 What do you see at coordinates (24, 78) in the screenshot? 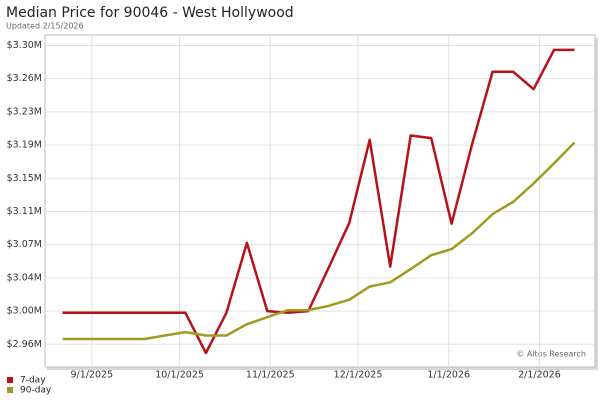
I see `y-tick-label: $3.26M` at bounding box center [24, 78].